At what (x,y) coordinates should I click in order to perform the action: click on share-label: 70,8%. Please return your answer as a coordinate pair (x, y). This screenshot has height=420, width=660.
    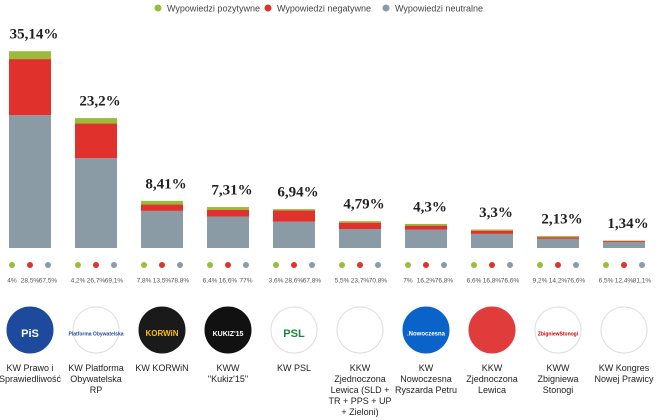
    Looking at the image, I should click on (378, 281).